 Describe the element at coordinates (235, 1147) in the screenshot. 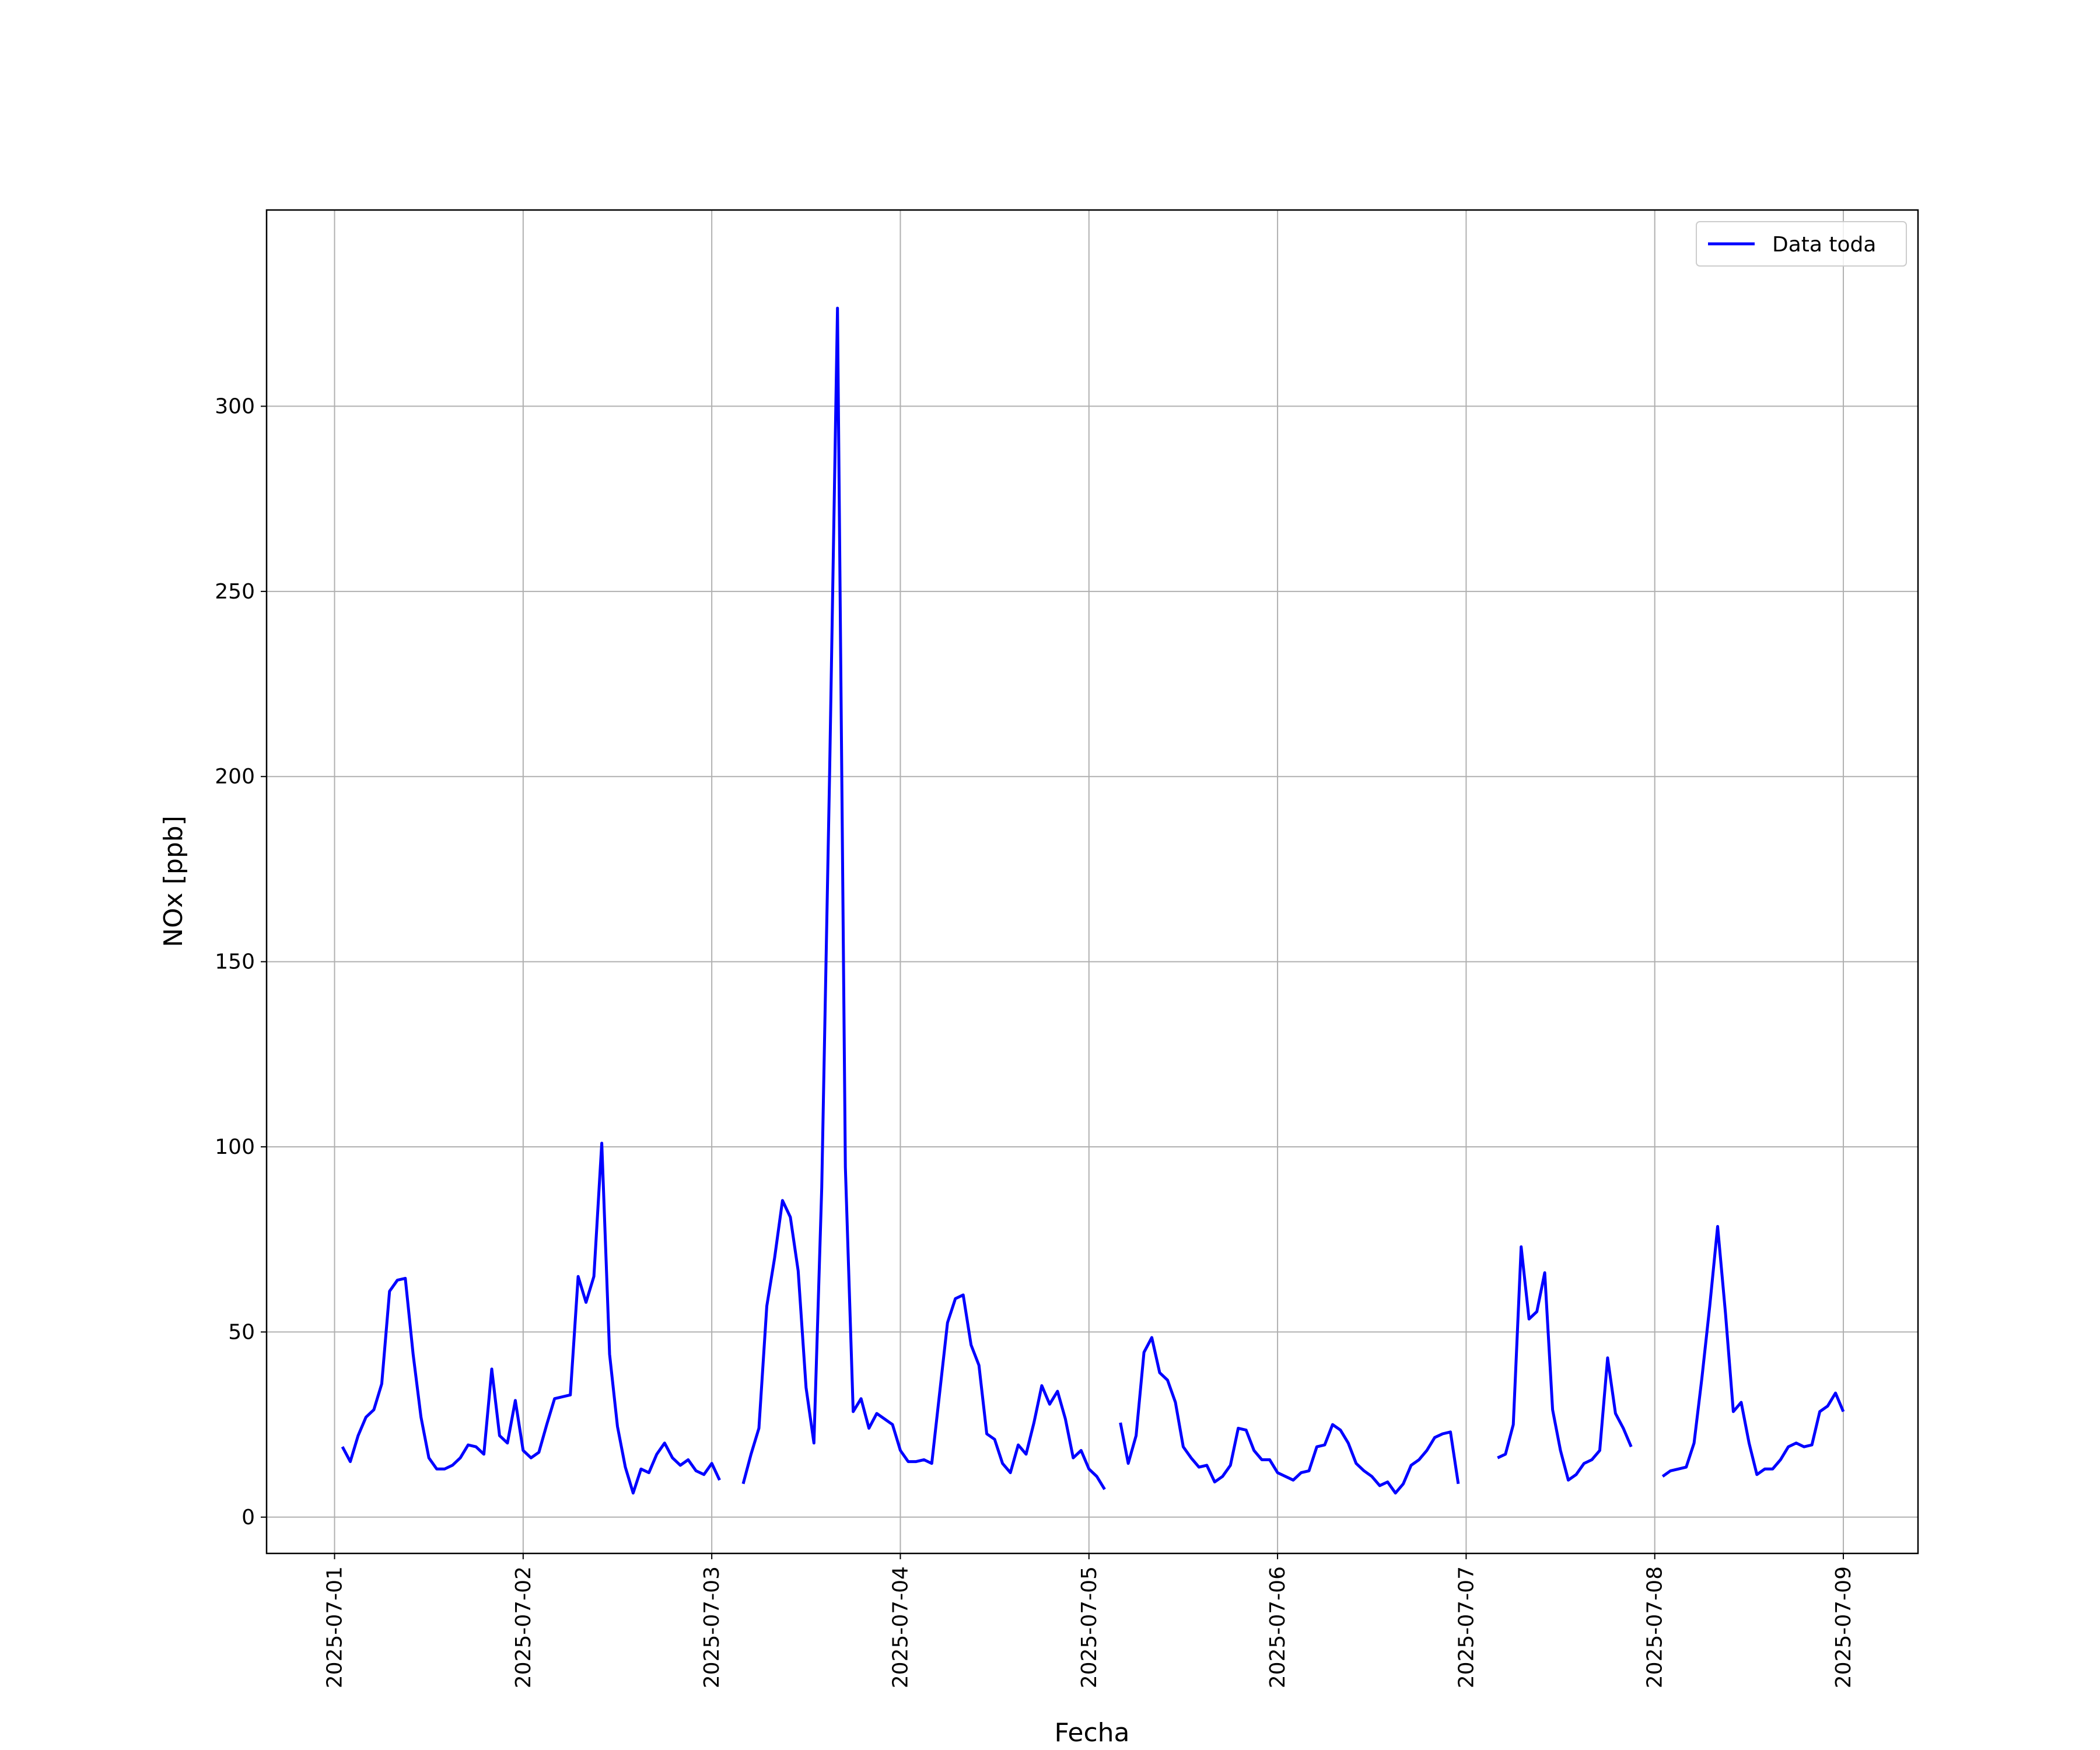

I see `y-tick-label: 100` at that location.